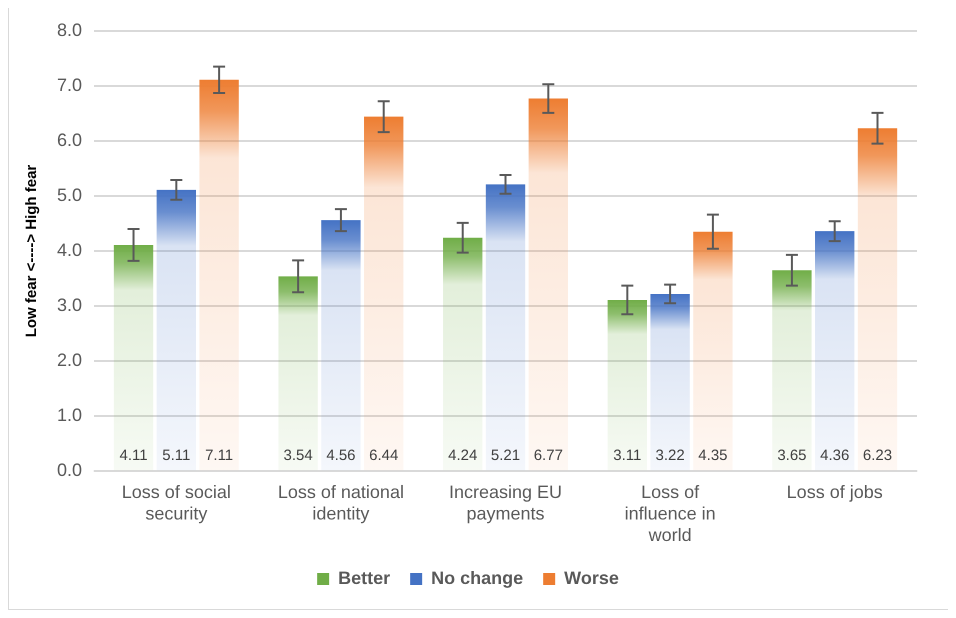 The image size is (956, 618). Describe the element at coordinates (505, 503) in the screenshot. I see `x-tick-label: Increasing EU payments` at that location.